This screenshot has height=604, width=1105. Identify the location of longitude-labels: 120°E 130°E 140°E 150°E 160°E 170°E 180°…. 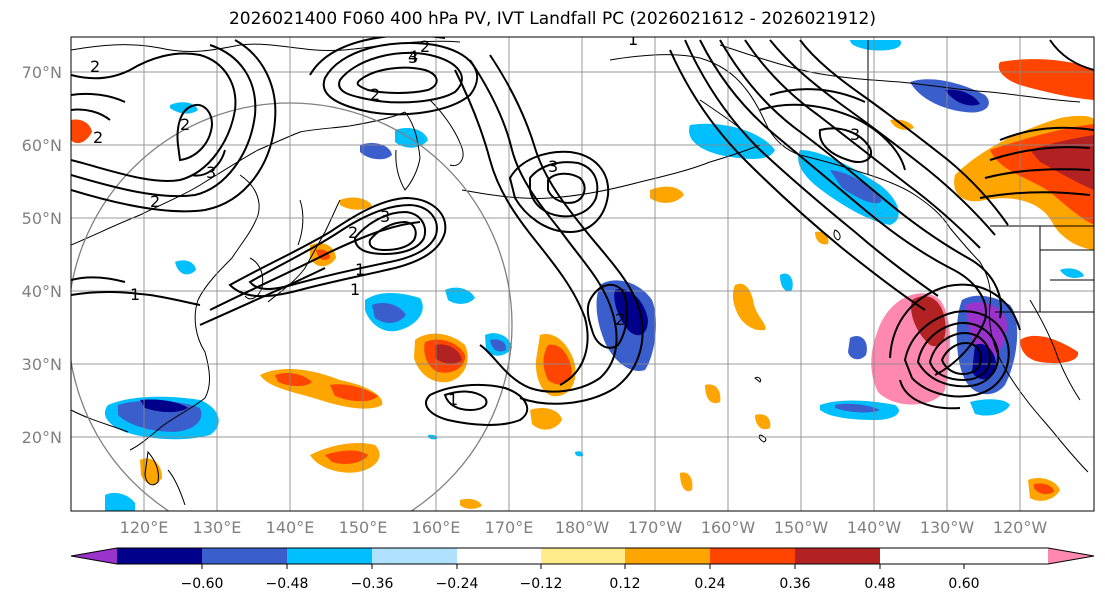
(584, 527).